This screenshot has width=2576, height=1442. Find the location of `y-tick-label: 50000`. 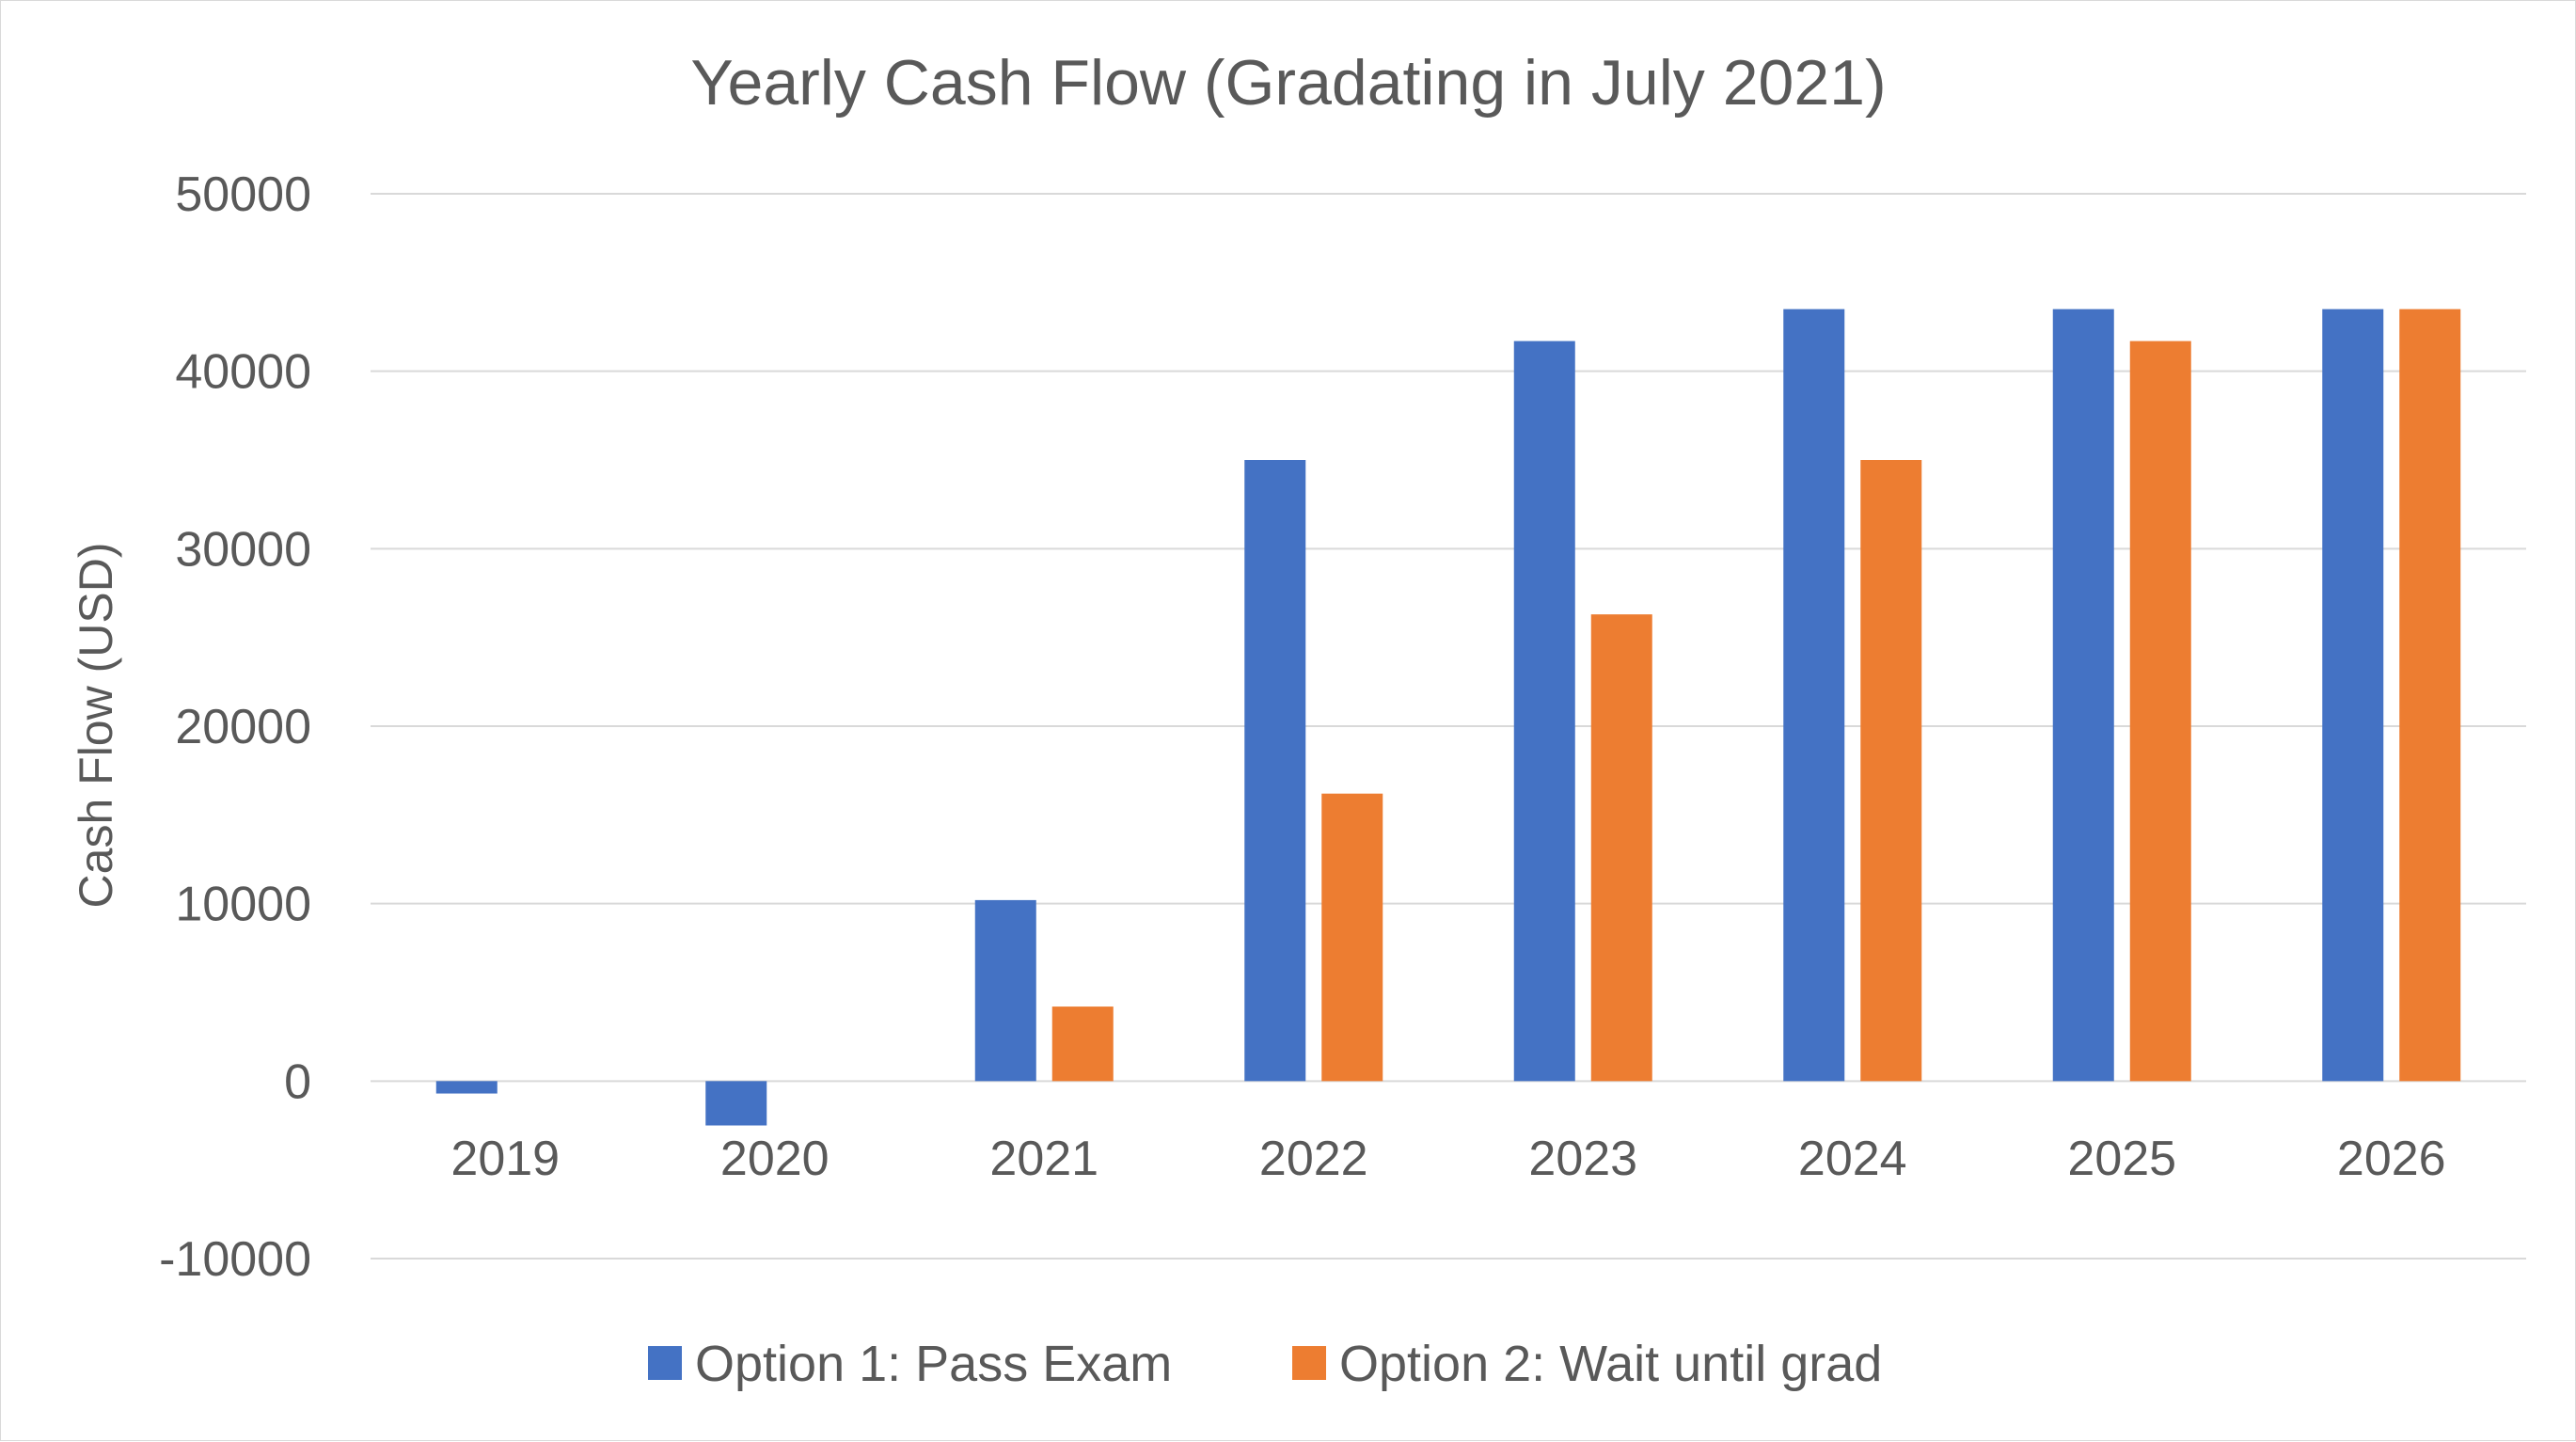

y-tick-label: 50000 is located at coordinates (243, 194).